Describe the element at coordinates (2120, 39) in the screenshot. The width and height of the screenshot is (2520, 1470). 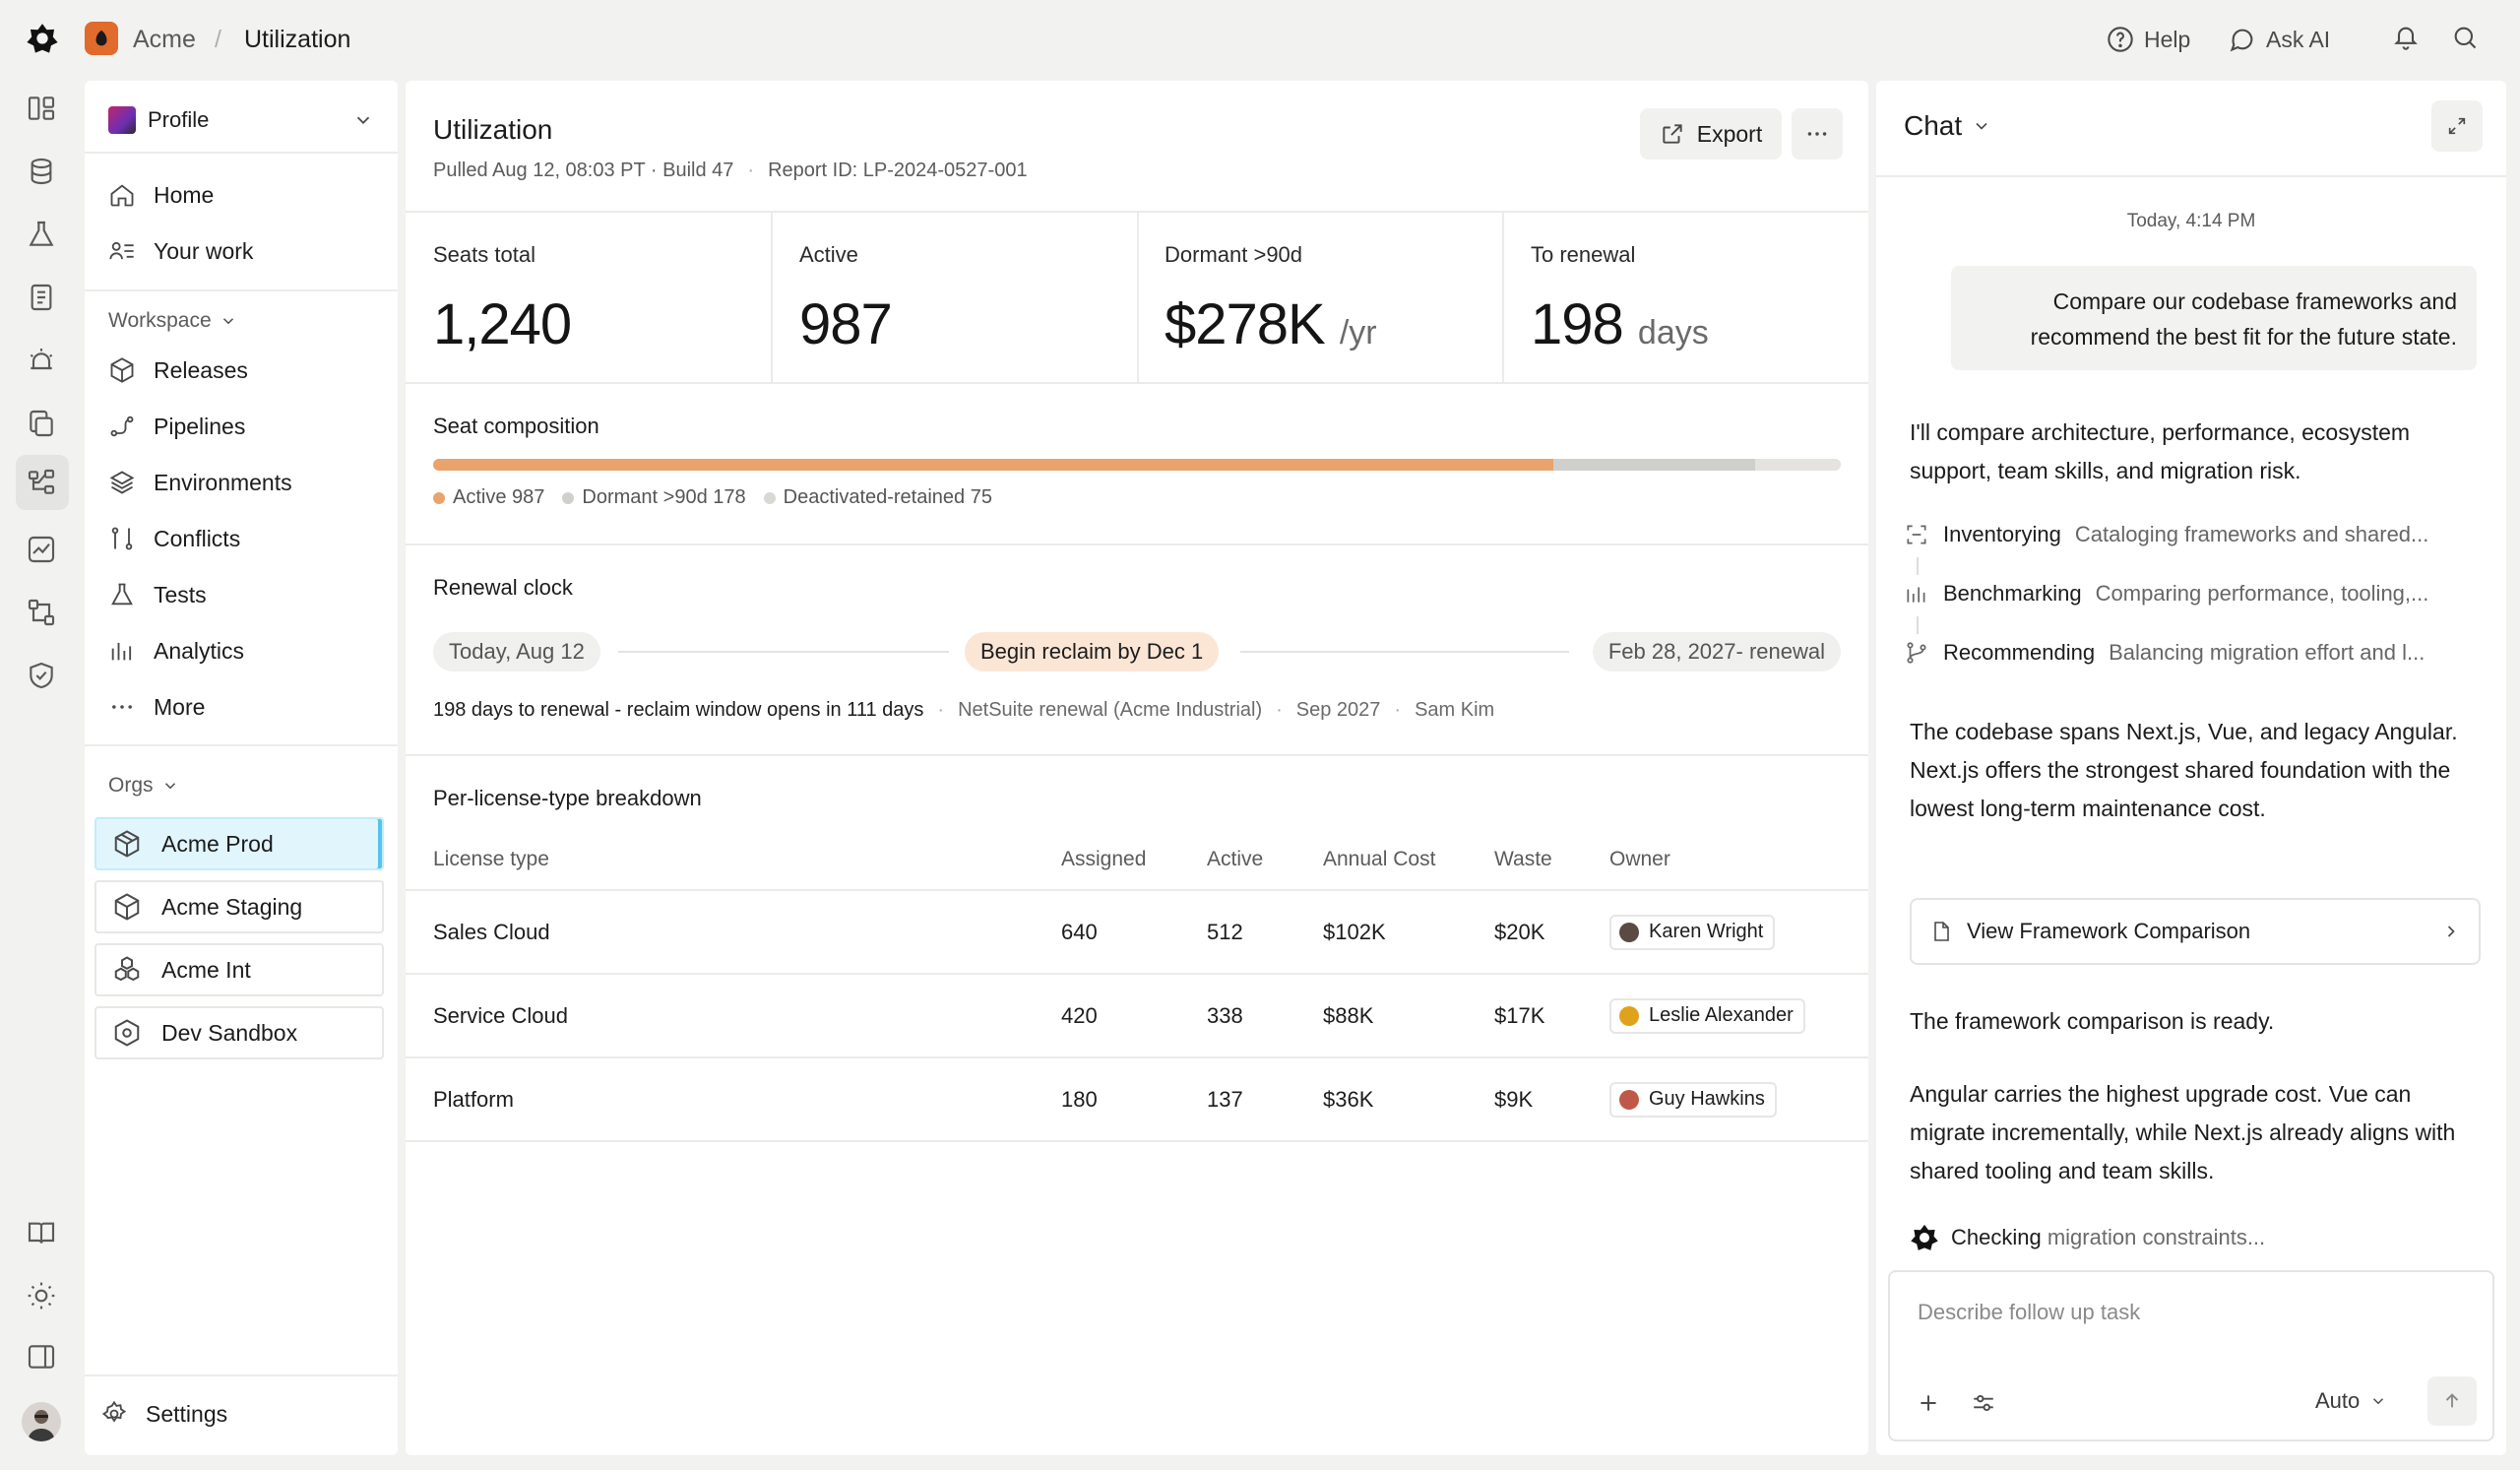
I see `help-circle-icon` at that location.